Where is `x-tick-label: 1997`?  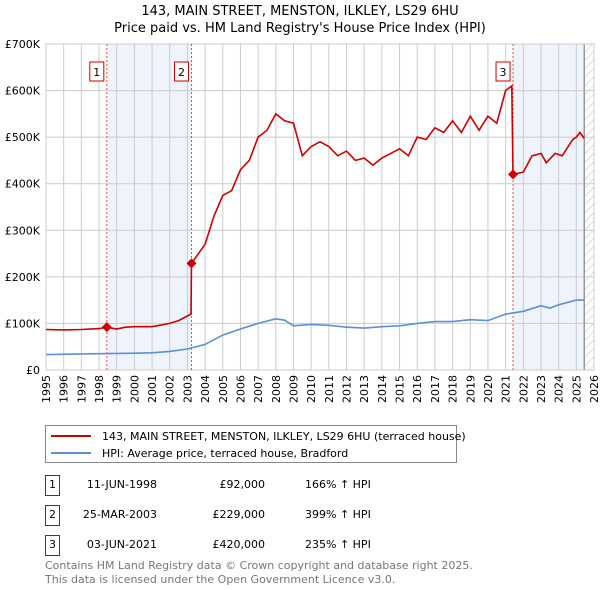 x-tick-label: 1997 is located at coordinates (81, 389).